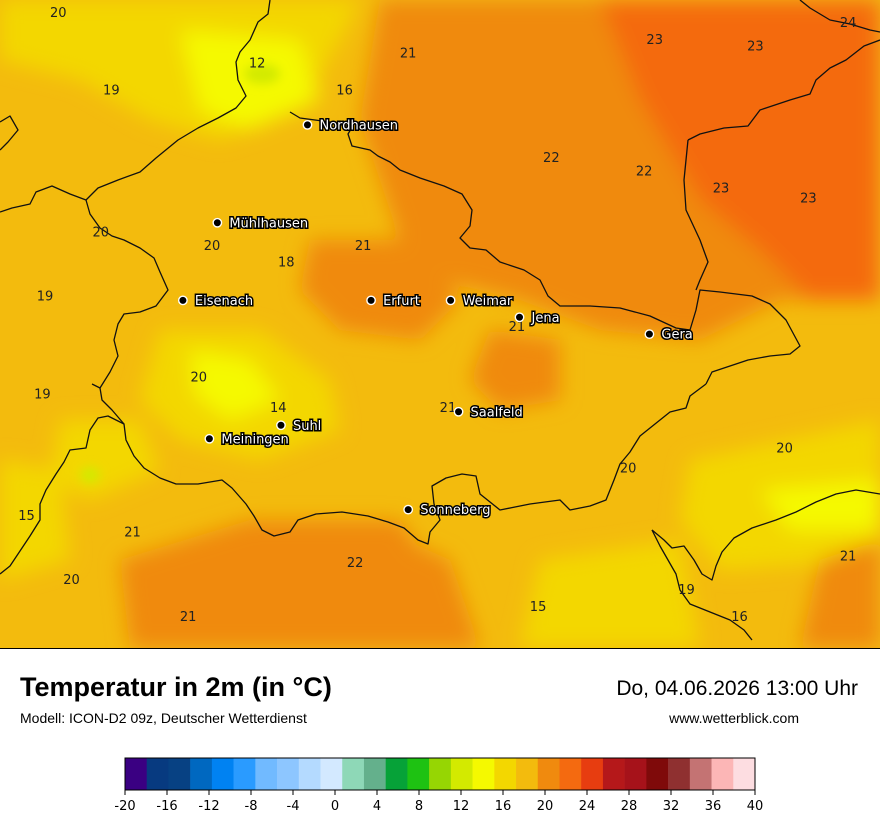 This screenshot has height=830, width=880. I want to click on legend-tick-label: 8, so click(419, 806).